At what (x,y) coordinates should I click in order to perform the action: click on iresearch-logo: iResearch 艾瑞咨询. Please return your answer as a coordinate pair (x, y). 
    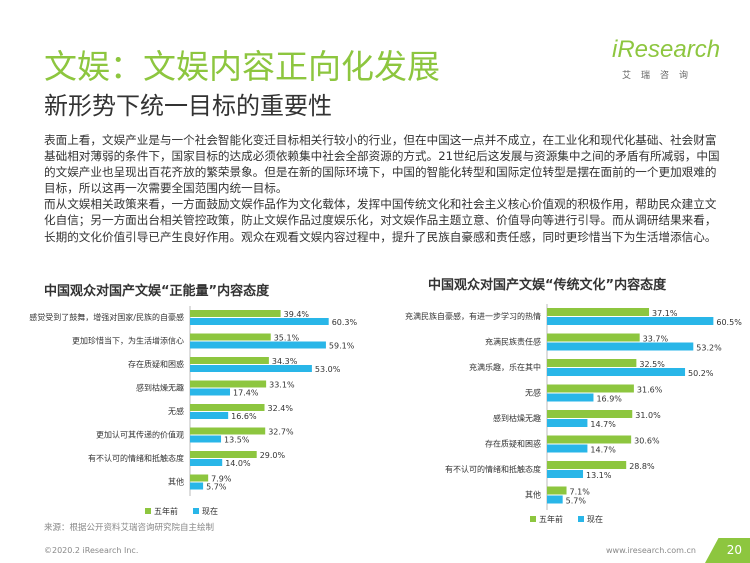
    Looking at the image, I should click on (666, 61).